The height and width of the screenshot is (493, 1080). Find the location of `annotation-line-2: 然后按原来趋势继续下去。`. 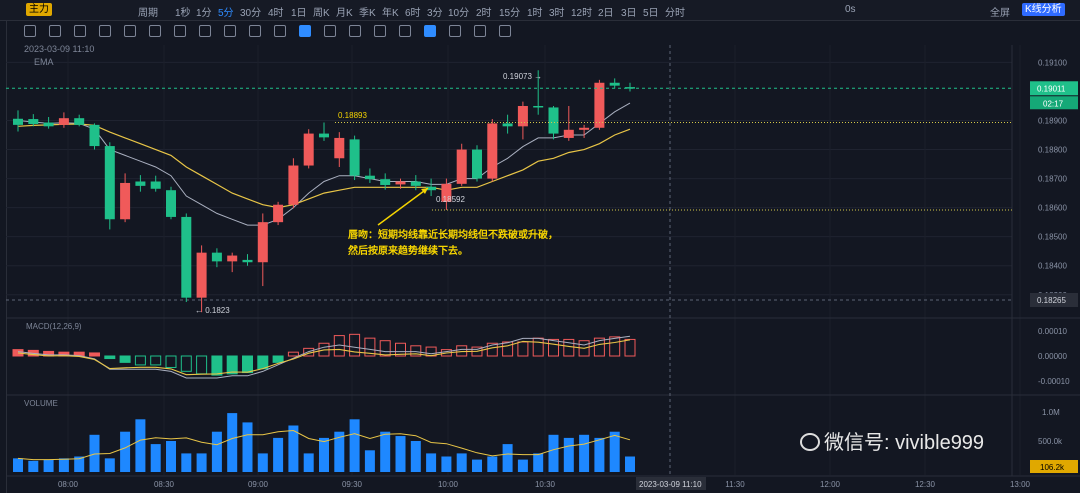

annotation-line-2: 然后按原来趋势继续下去。 is located at coordinates (408, 250).